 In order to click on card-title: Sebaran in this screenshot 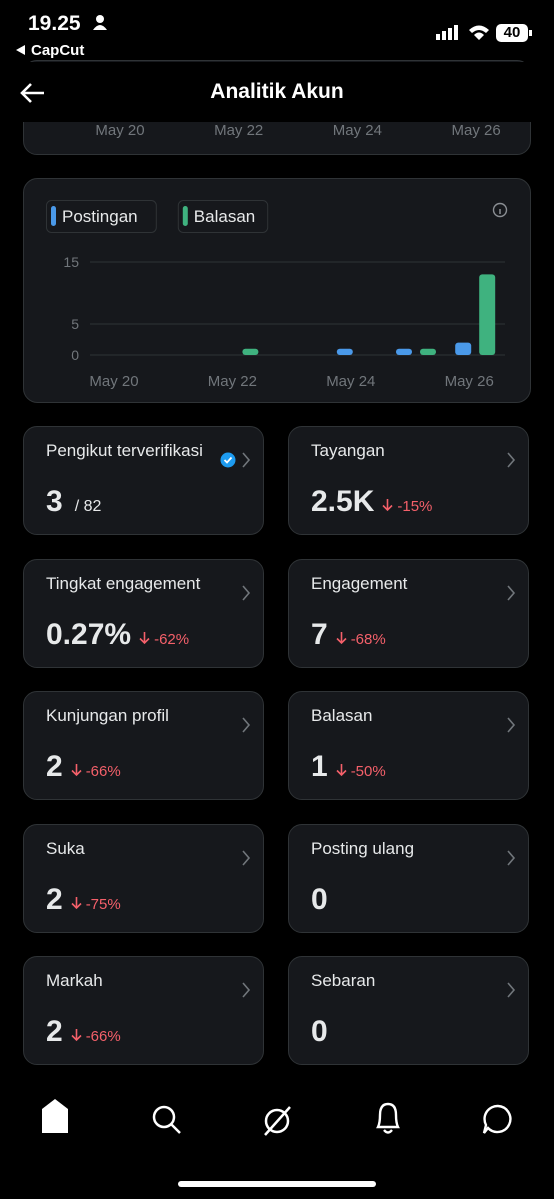, I will do `click(343, 980)`.